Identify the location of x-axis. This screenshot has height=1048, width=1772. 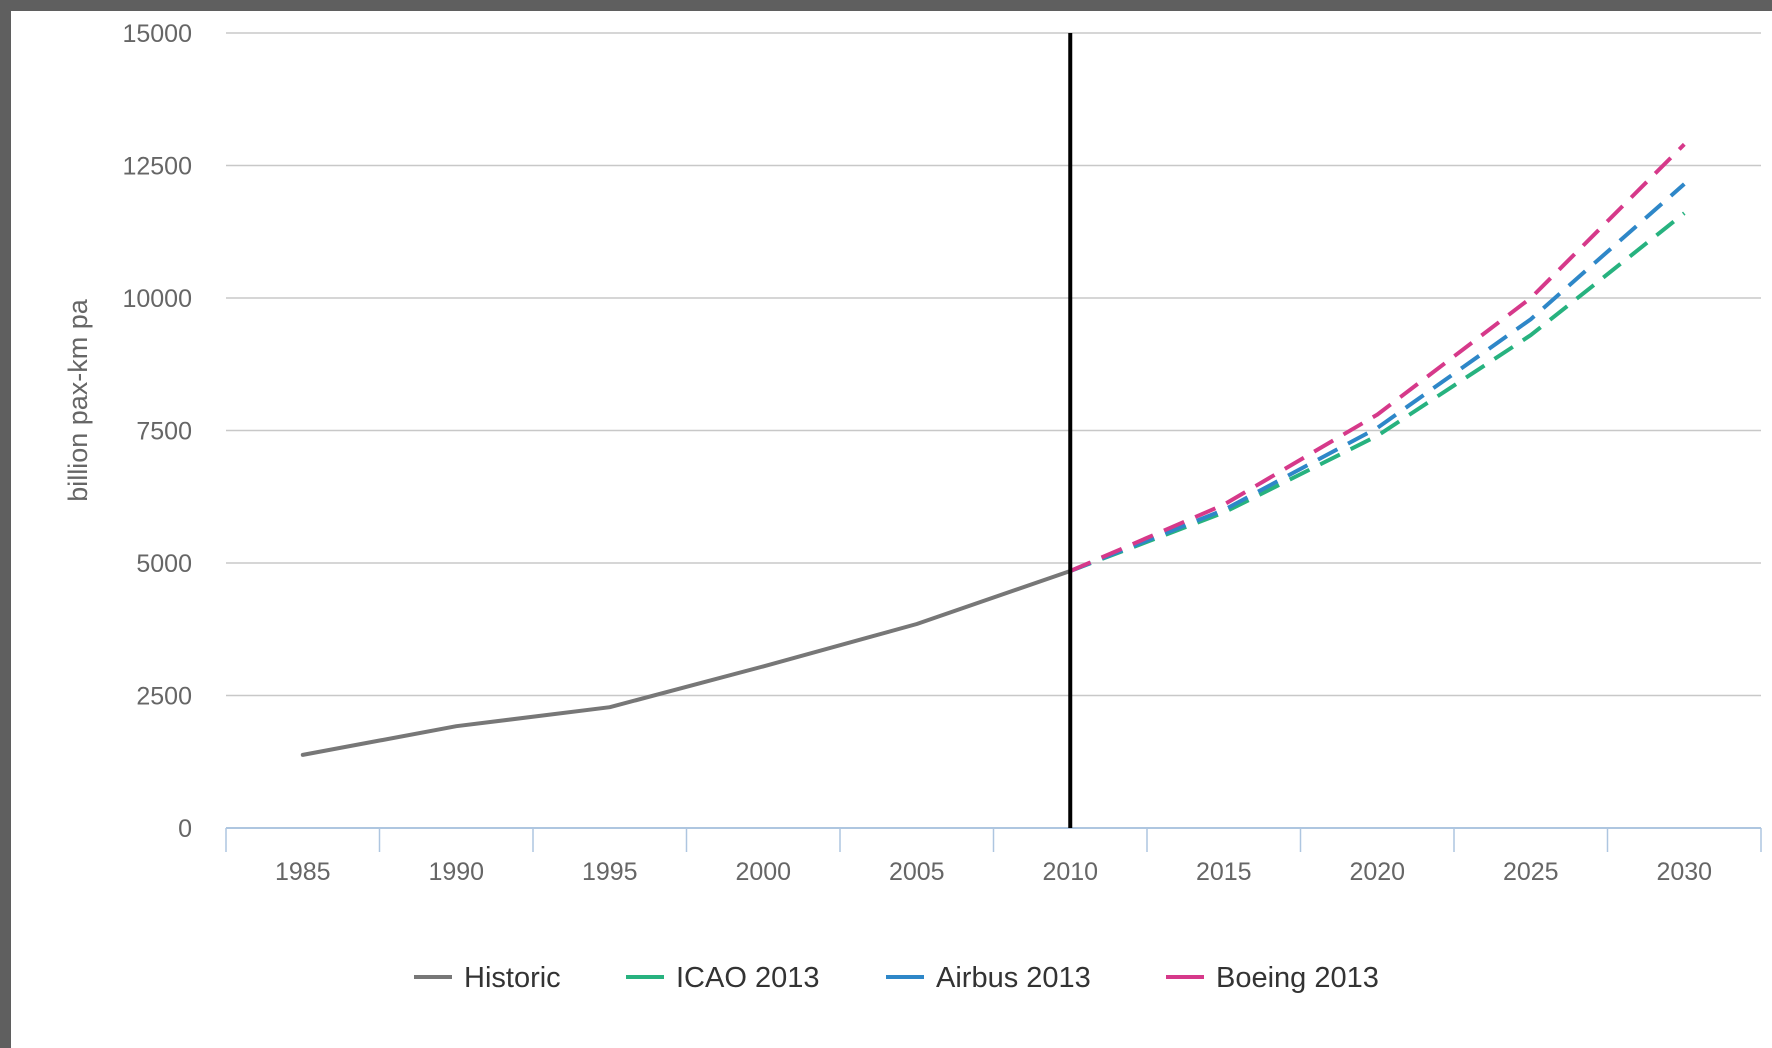
(993, 839).